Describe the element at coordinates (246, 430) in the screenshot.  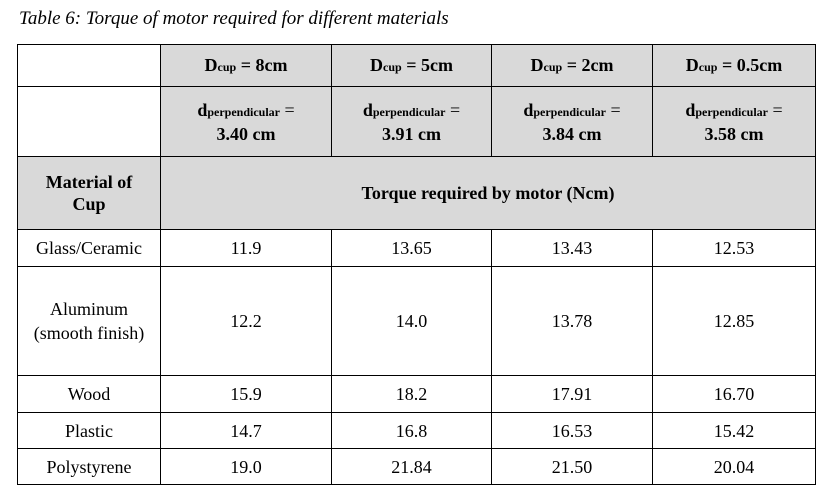
I see `value-cell: 14.7` at that location.